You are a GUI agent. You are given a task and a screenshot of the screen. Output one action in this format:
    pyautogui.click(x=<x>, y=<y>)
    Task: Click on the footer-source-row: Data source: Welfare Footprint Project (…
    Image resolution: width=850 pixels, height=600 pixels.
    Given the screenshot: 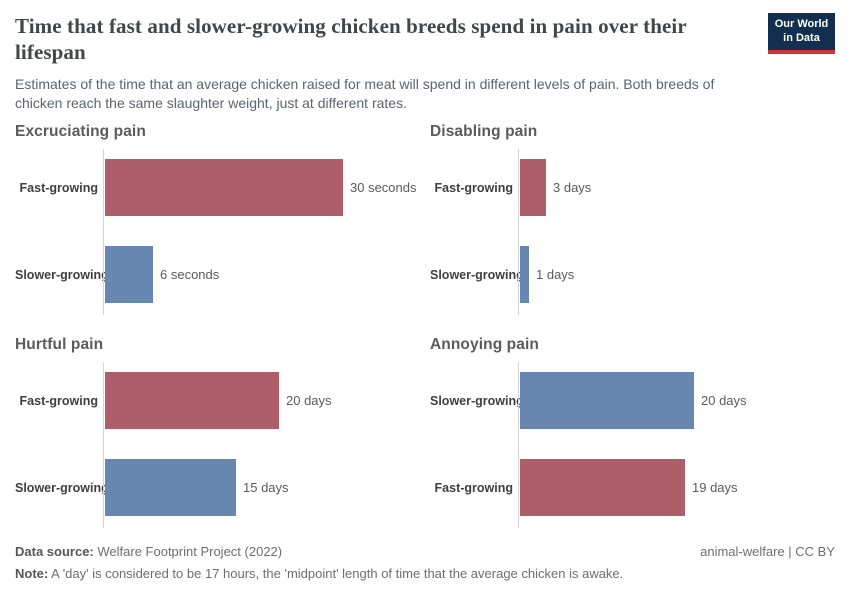 What is the action you would take?
    pyautogui.click(x=425, y=551)
    